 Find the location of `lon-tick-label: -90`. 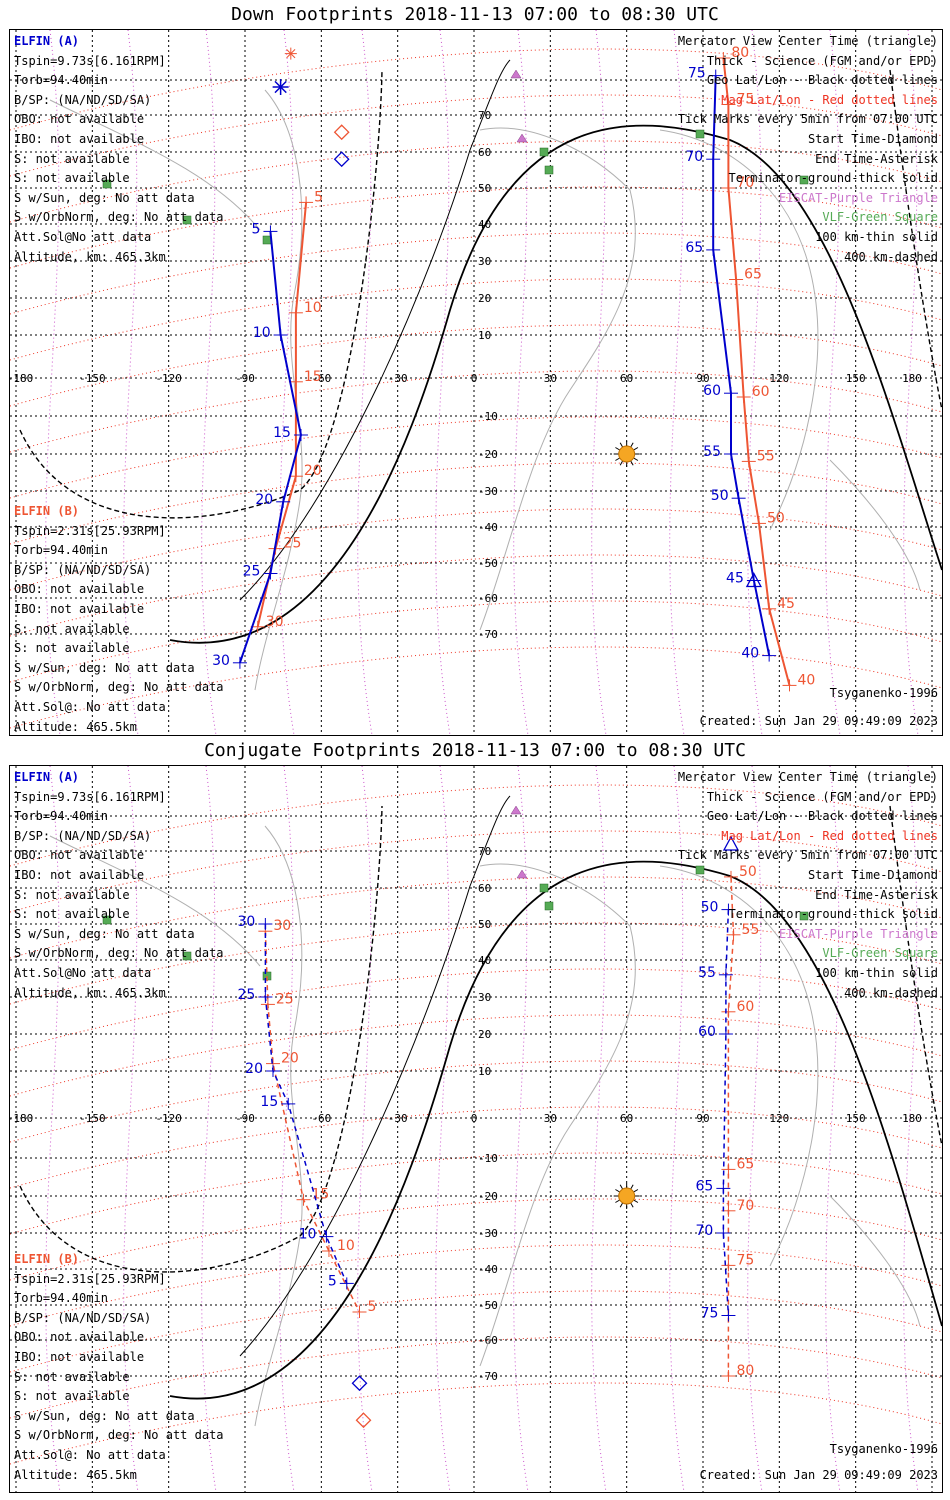

lon-tick-label: -90 is located at coordinates (245, 1118).